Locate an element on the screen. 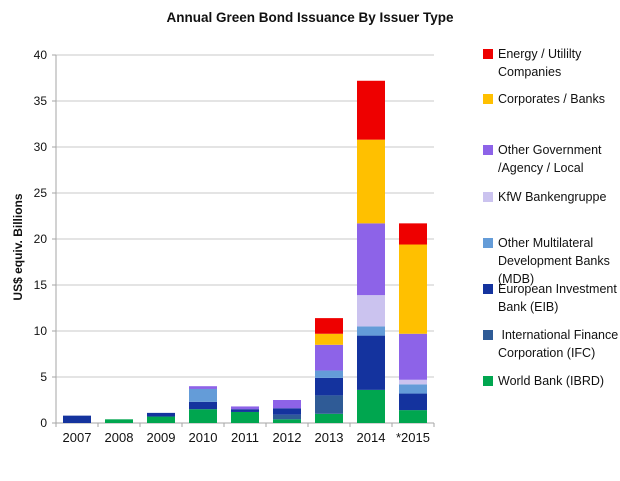  y-tick-label: 15 is located at coordinates (41, 285).